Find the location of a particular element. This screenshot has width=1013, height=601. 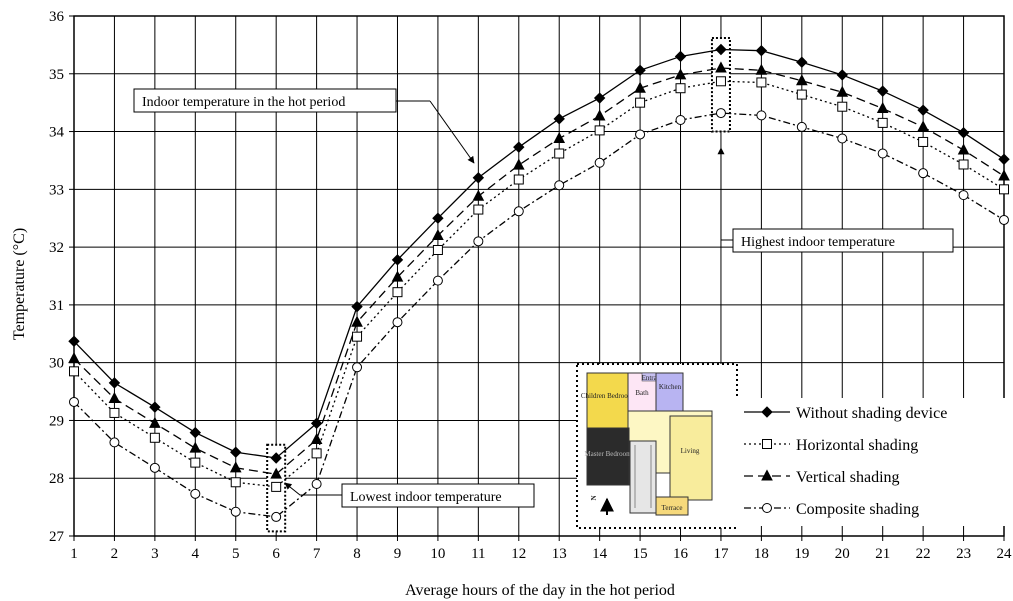

x-tick-label: 8 is located at coordinates (357, 554).